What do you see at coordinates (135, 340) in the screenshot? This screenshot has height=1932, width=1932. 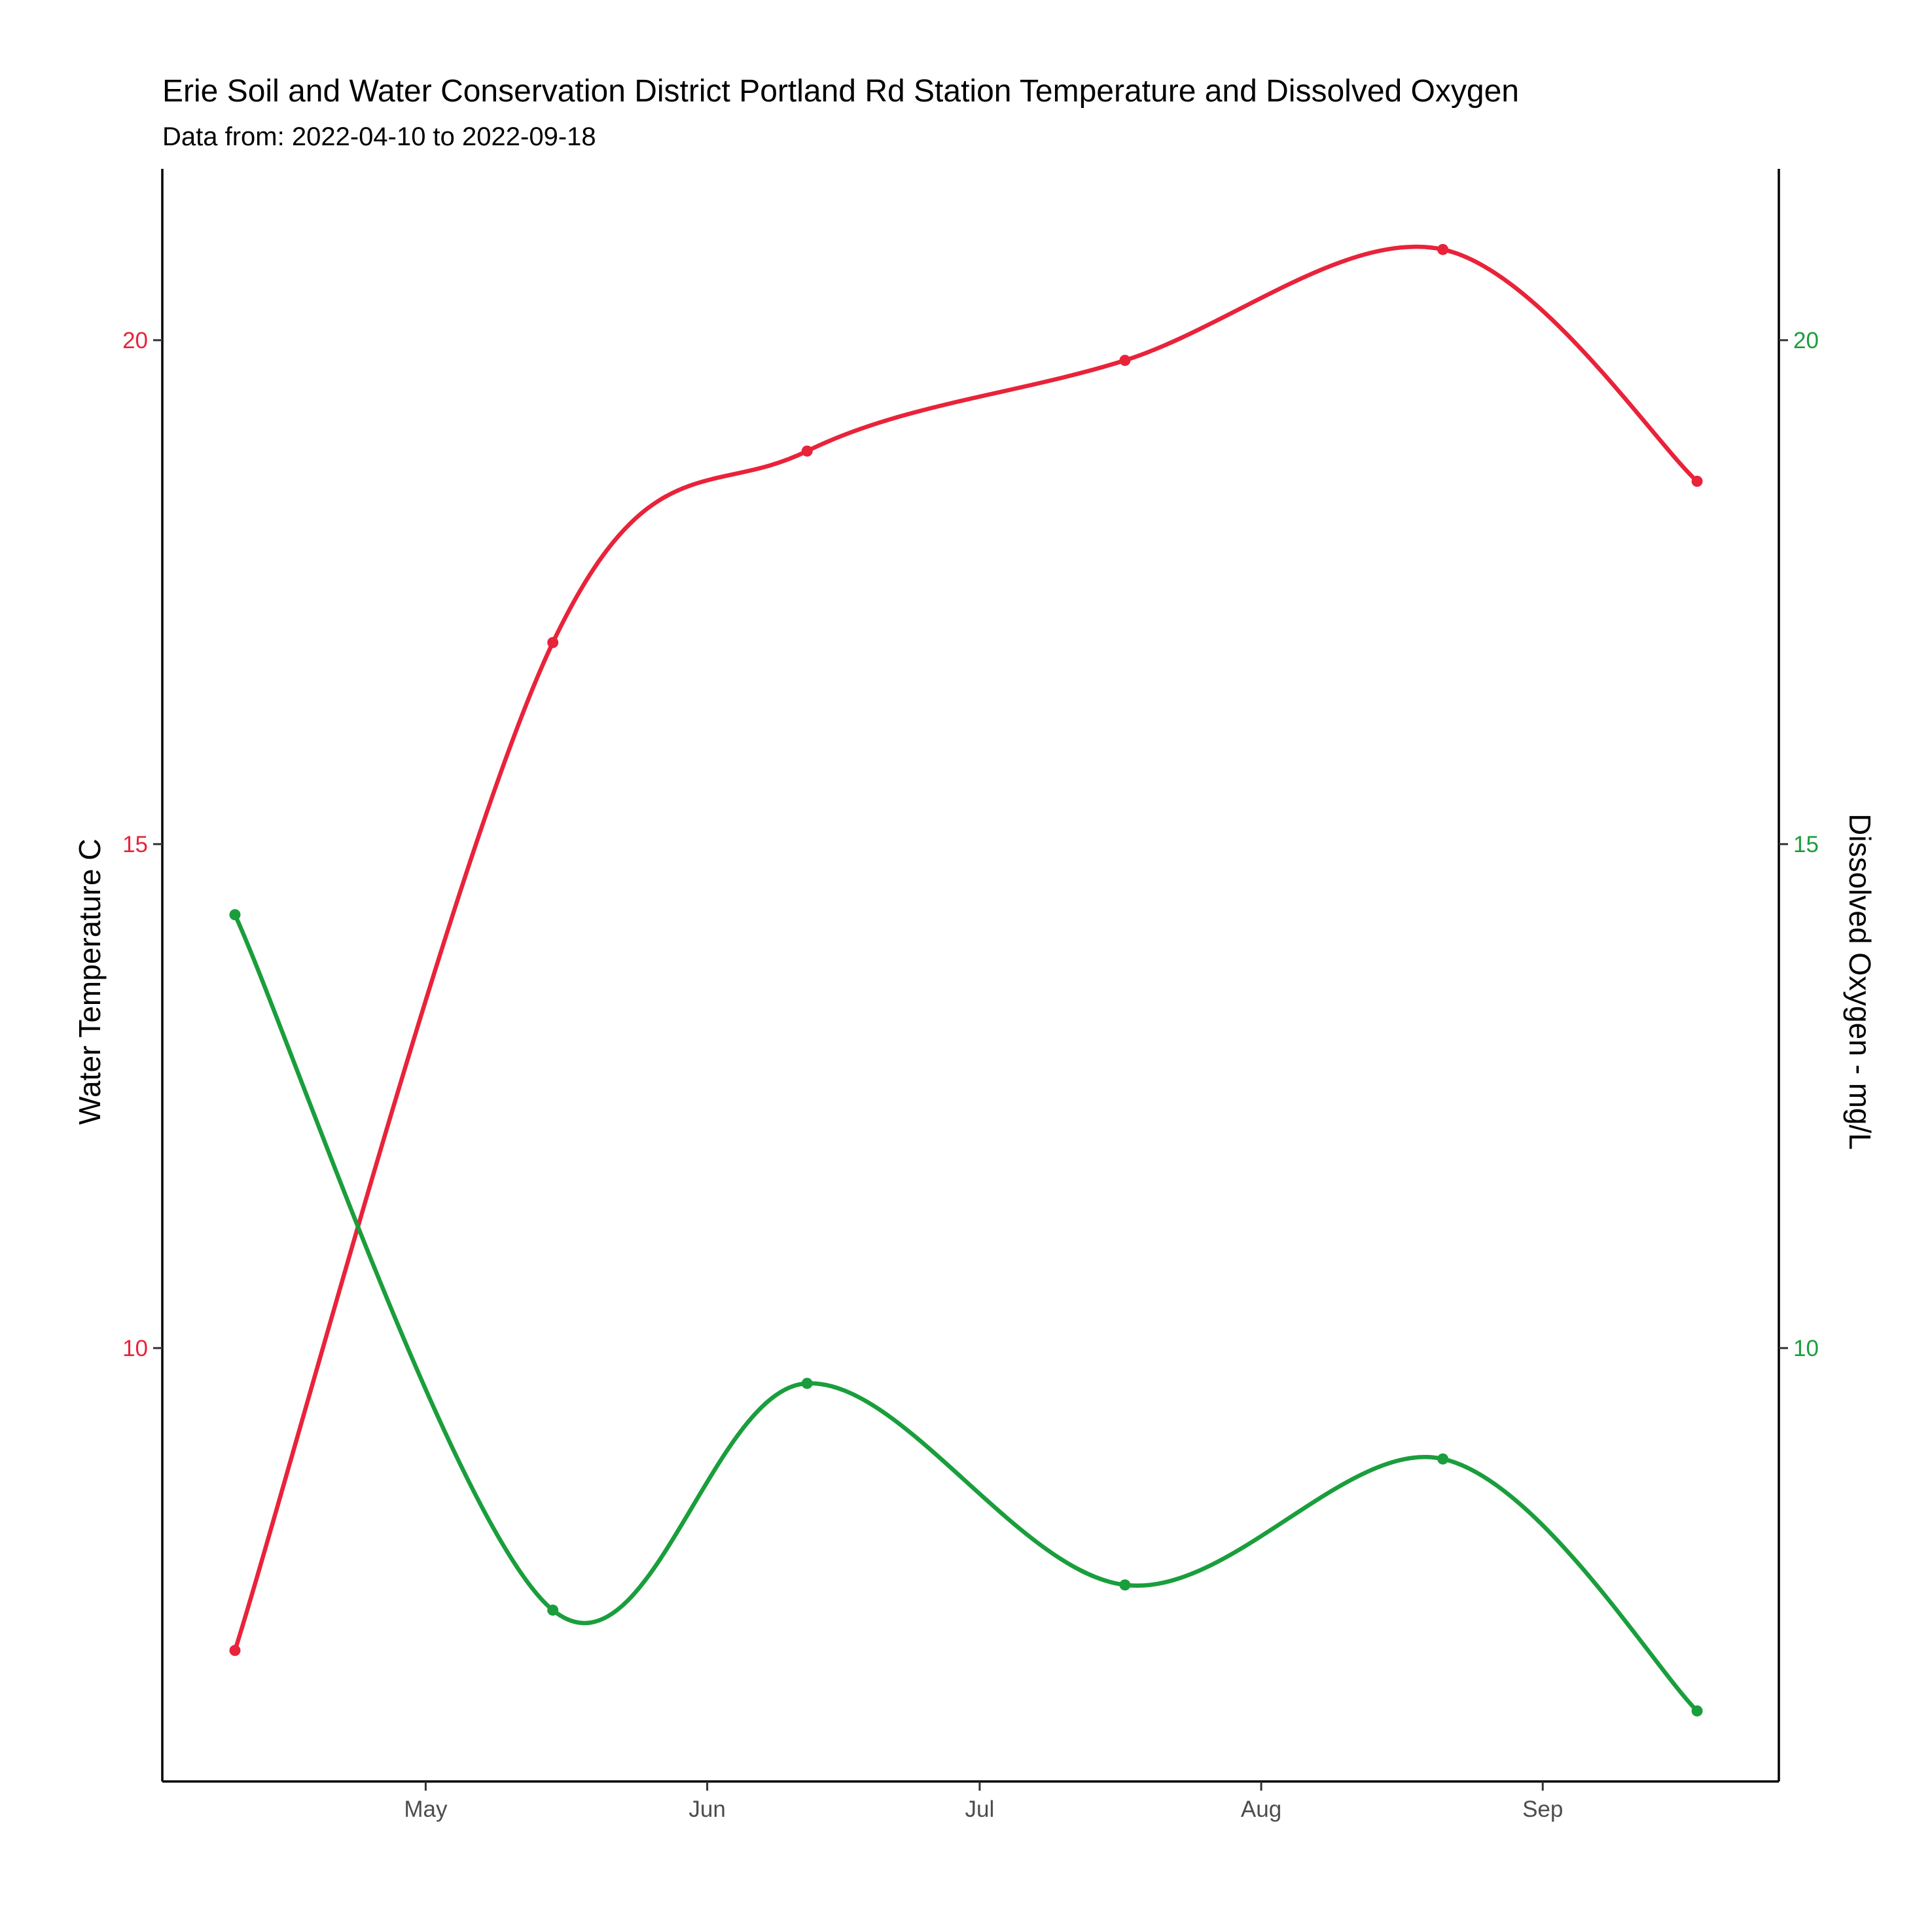 I see `y-left-tick-label: 20` at bounding box center [135, 340].